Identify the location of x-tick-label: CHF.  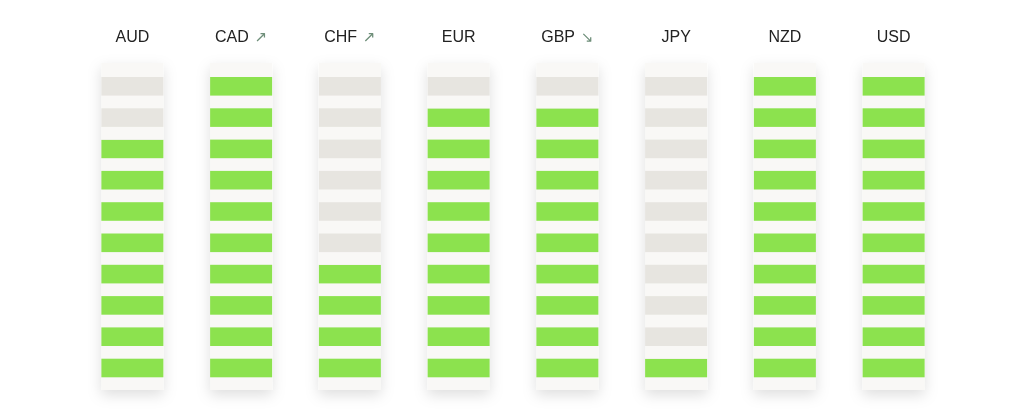
(341, 36).